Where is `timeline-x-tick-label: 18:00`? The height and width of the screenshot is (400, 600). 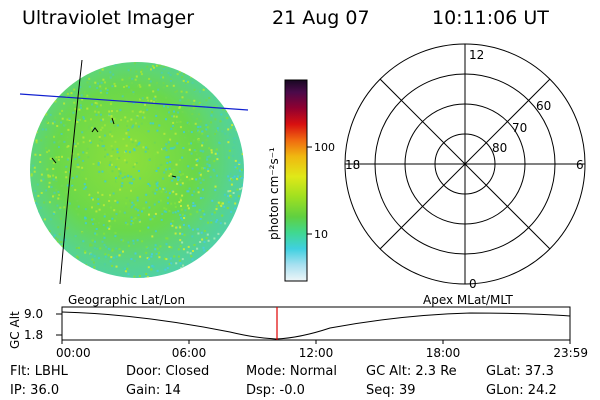
timeline-x-tick-label: 18:00 is located at coordinates (443, 353).